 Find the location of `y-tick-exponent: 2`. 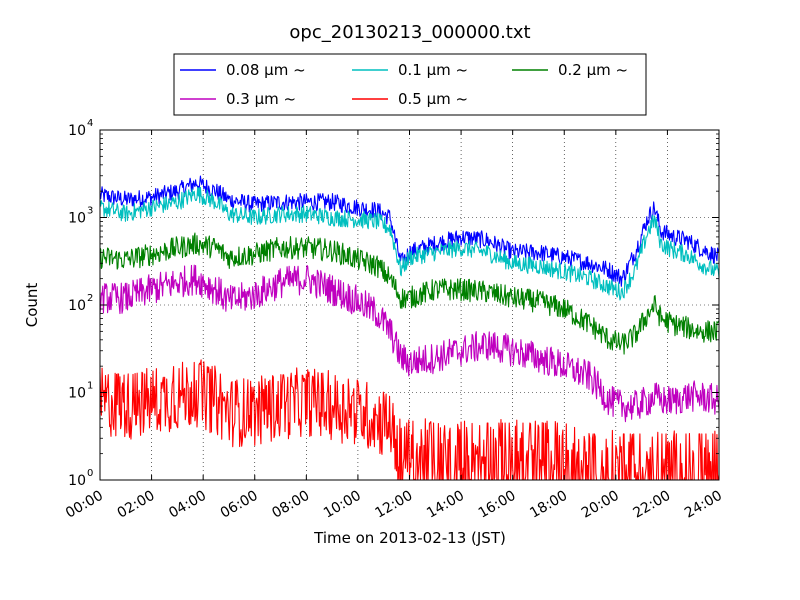

y-tick-exponent: 2 is located at coordinates (90, 298).